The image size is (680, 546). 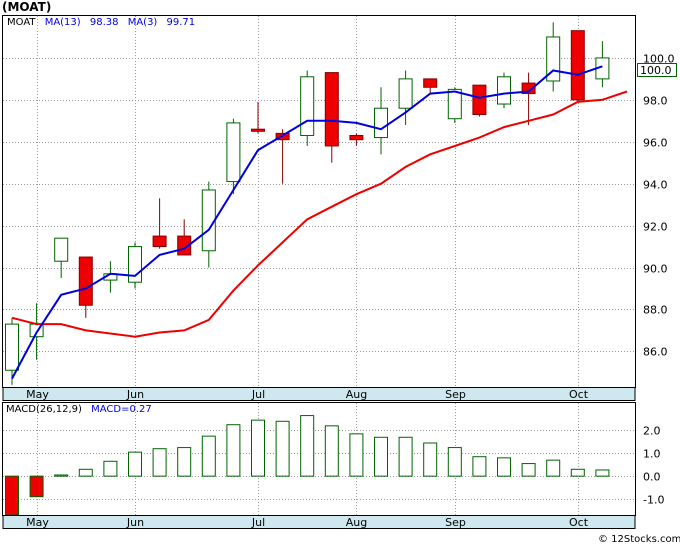 What do you see at coordinates (652, 477) in the screenshot?
I see `macd-y-tick-label: 0.0` at bounding box center [652, 477].